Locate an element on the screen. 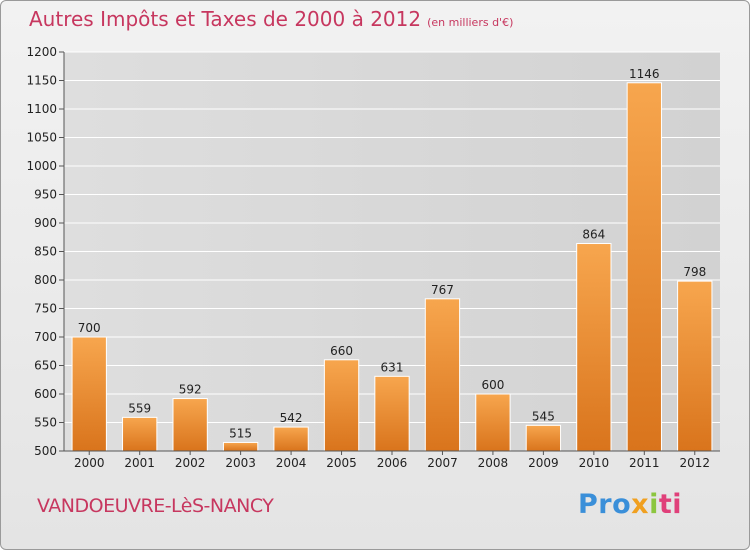  y-tick-label: 1150 is located at coordinates (41, 81).